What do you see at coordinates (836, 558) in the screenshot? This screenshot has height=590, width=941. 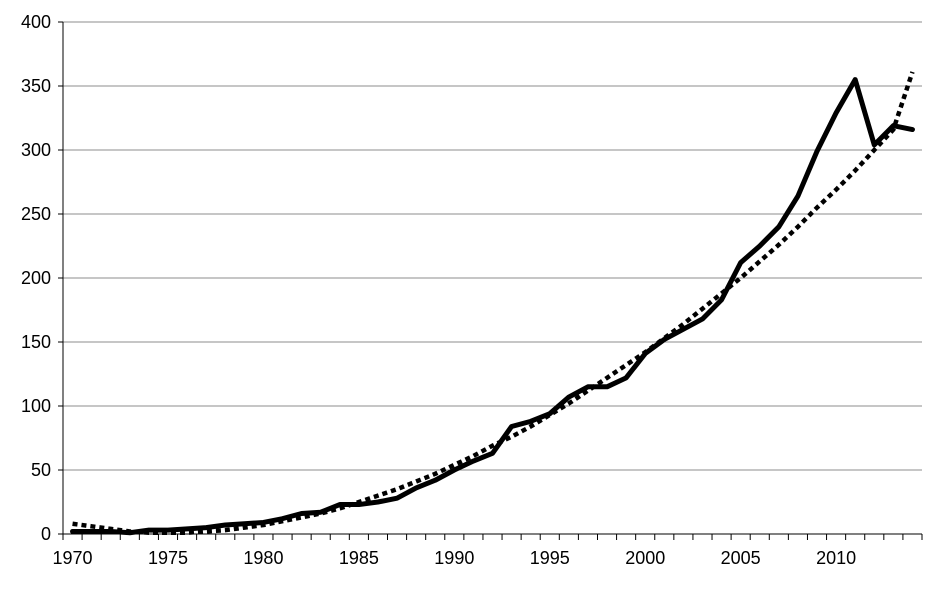 I see `x-tick-label: 2010` at bounding box center [836, 558].